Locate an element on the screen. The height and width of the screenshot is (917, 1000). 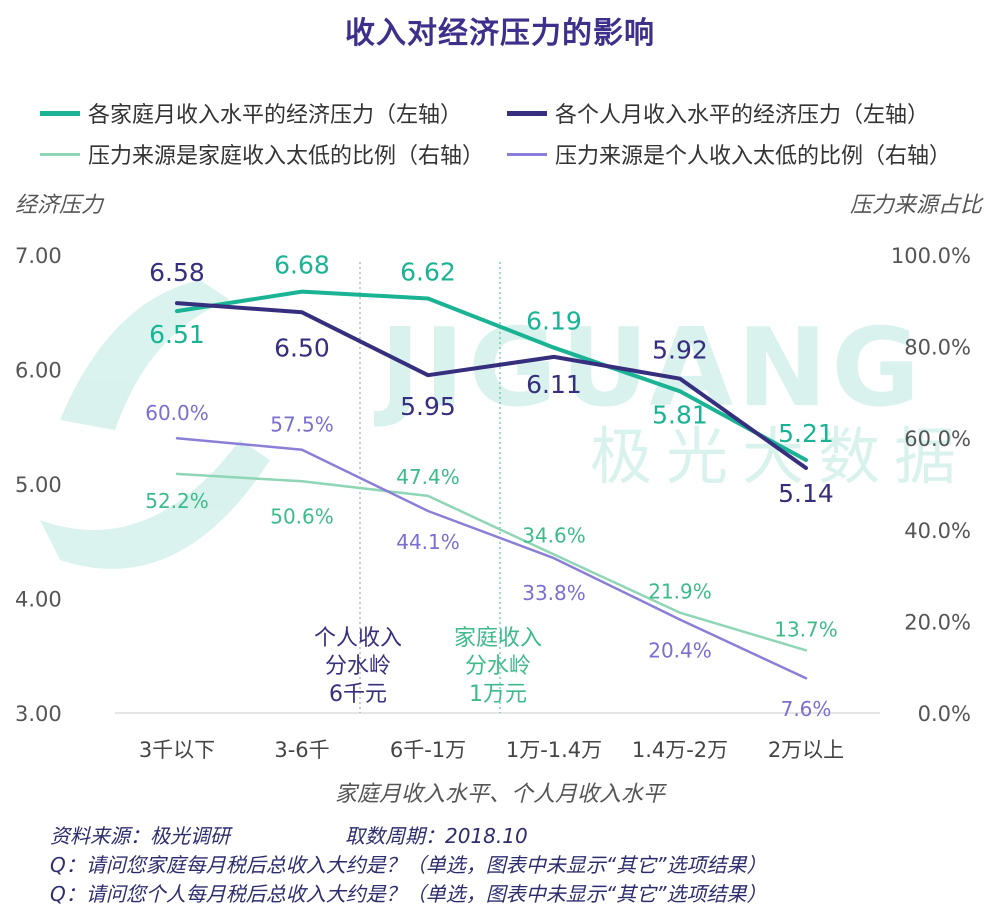
y-left-tick-label: 3.00 is located at coordinates (38, 714).